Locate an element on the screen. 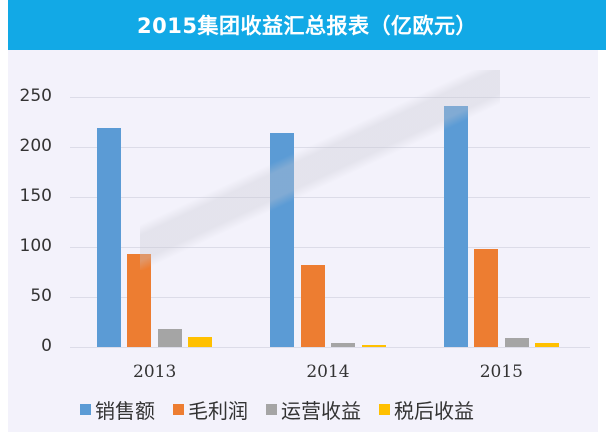 This screenshot has height=432, width=606. x-tick-label: 2013 is located at coordinates (155, 372).